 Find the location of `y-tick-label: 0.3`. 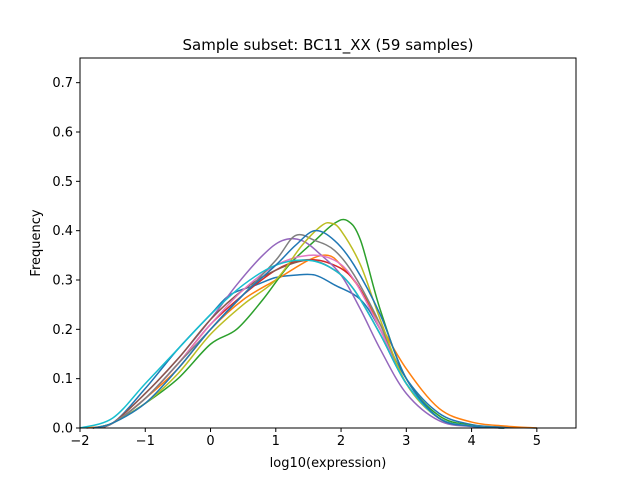

y-tick-label: 0.3 is located at coordinates (62, 281).